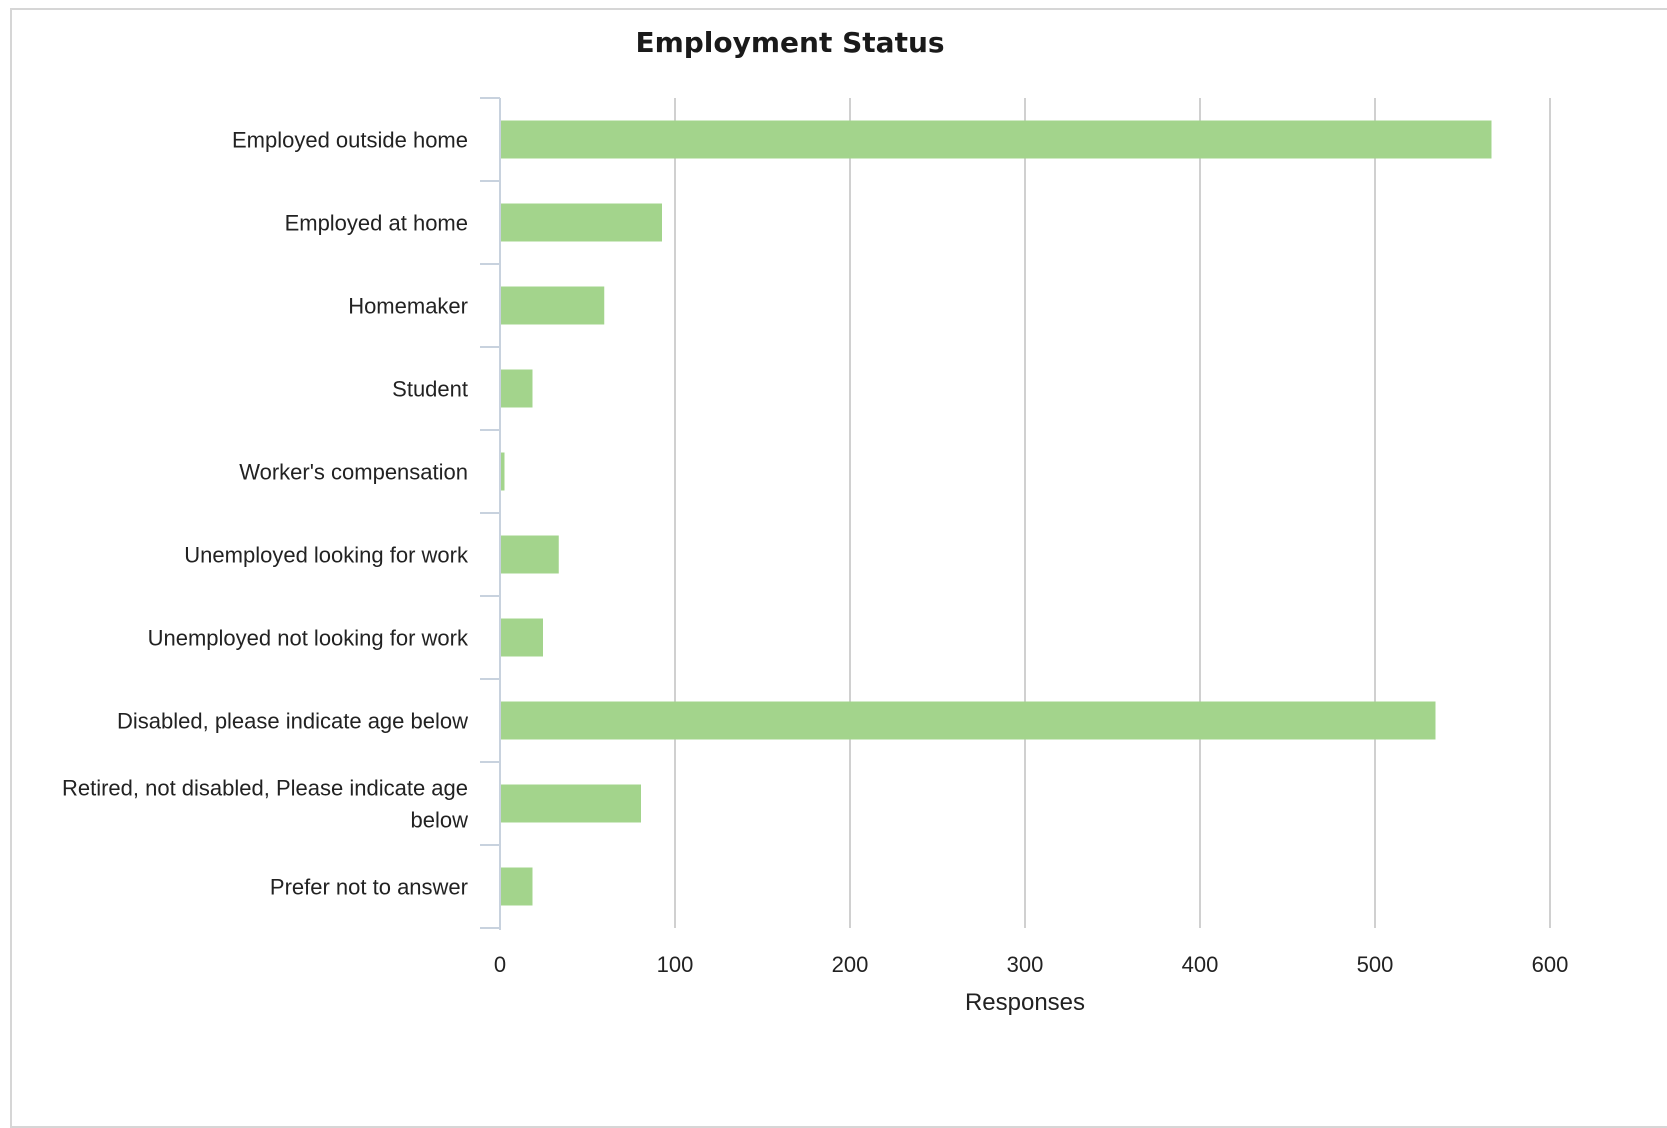 This screenshot has width=1667, height=1128. I want to click on x-tick-label: 500, so click(1375, 964).